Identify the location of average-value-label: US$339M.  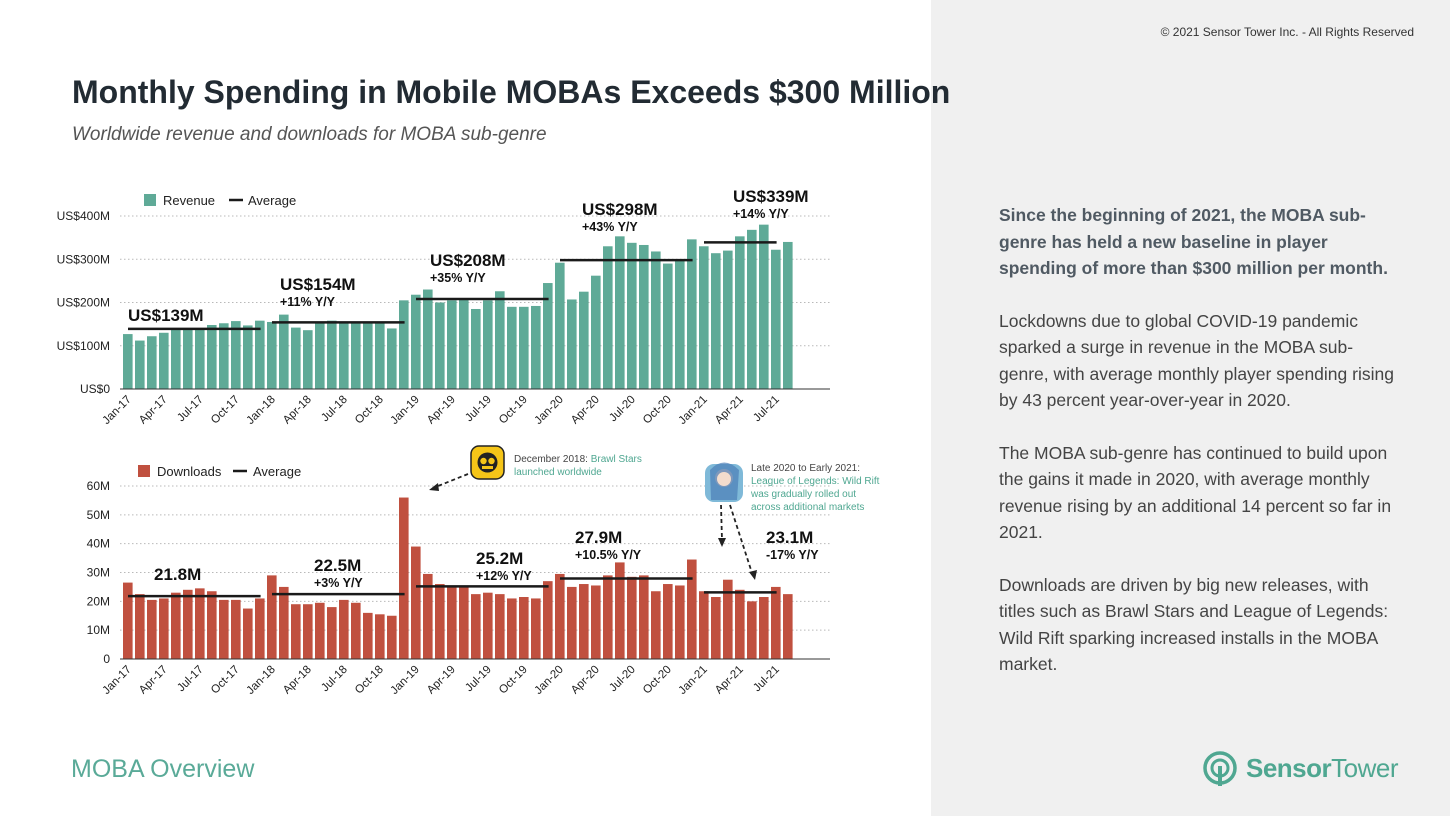
(771, 196).